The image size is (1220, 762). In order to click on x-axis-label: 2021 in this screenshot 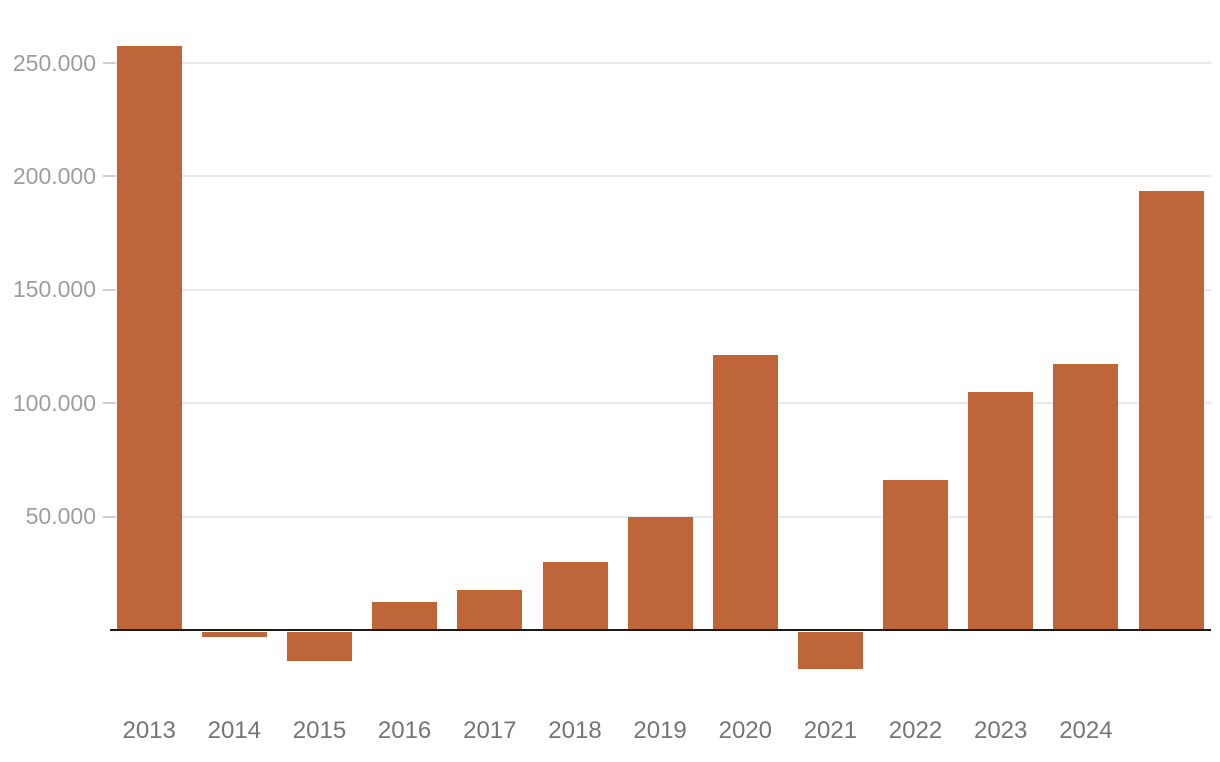, I will do `click(830, 730)`.